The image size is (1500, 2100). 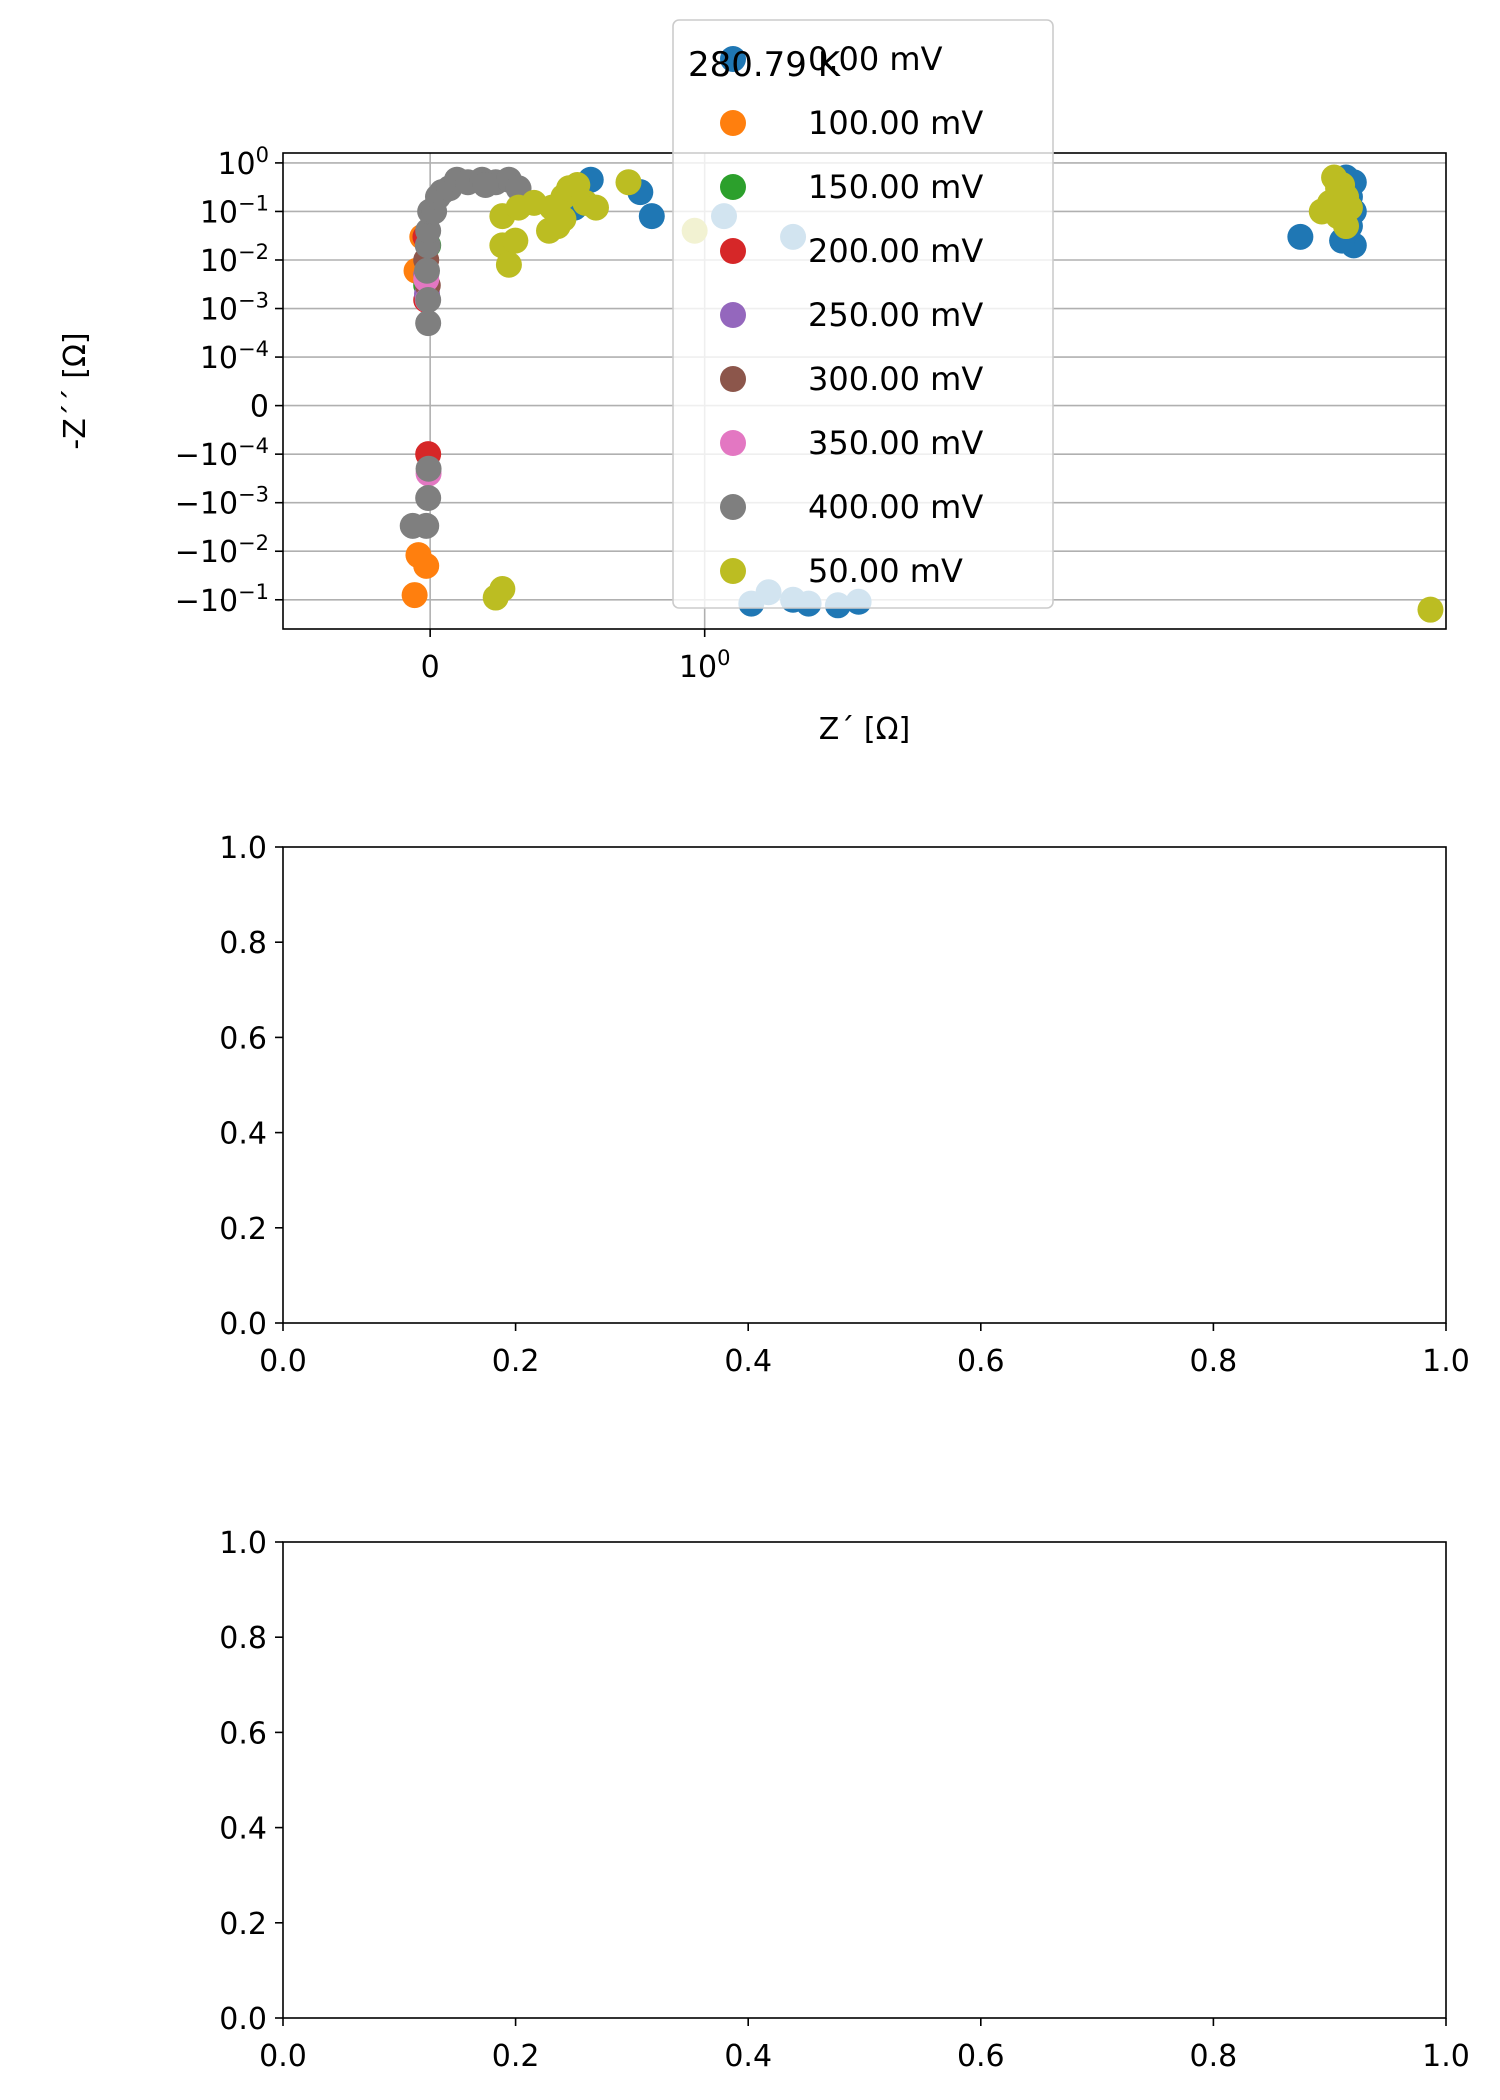 I want to click on legend-label: 200.00 mV, so click(x=895, y=251).